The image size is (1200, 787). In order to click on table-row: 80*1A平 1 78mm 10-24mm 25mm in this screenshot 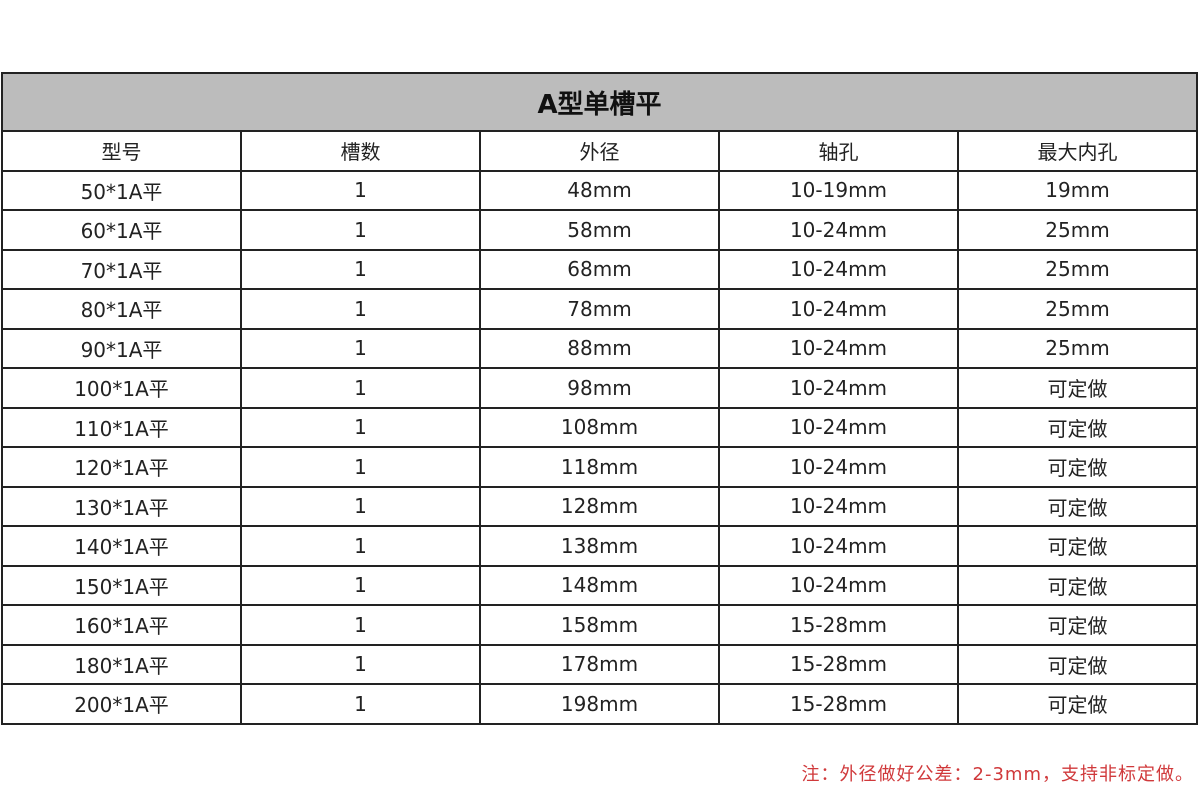, I will do `click(599, 309)`.